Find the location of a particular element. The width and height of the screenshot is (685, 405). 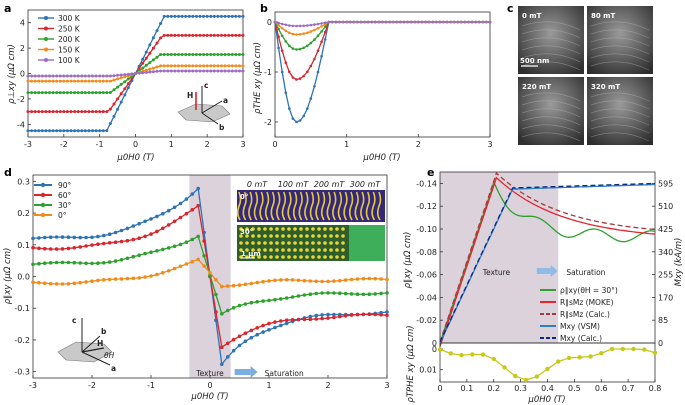

x-tick-label: 0.2 is located at coordinates (493, 388).